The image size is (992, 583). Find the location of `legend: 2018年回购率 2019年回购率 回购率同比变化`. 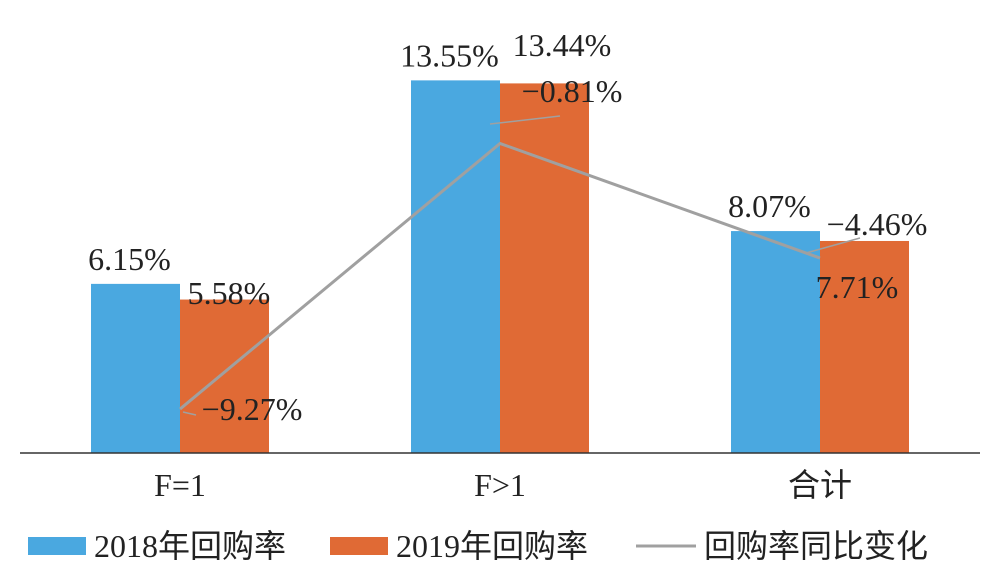

legend: 2018年回购率 2019年回购率 回购率同比变化 is located at coordinates (478, 546).